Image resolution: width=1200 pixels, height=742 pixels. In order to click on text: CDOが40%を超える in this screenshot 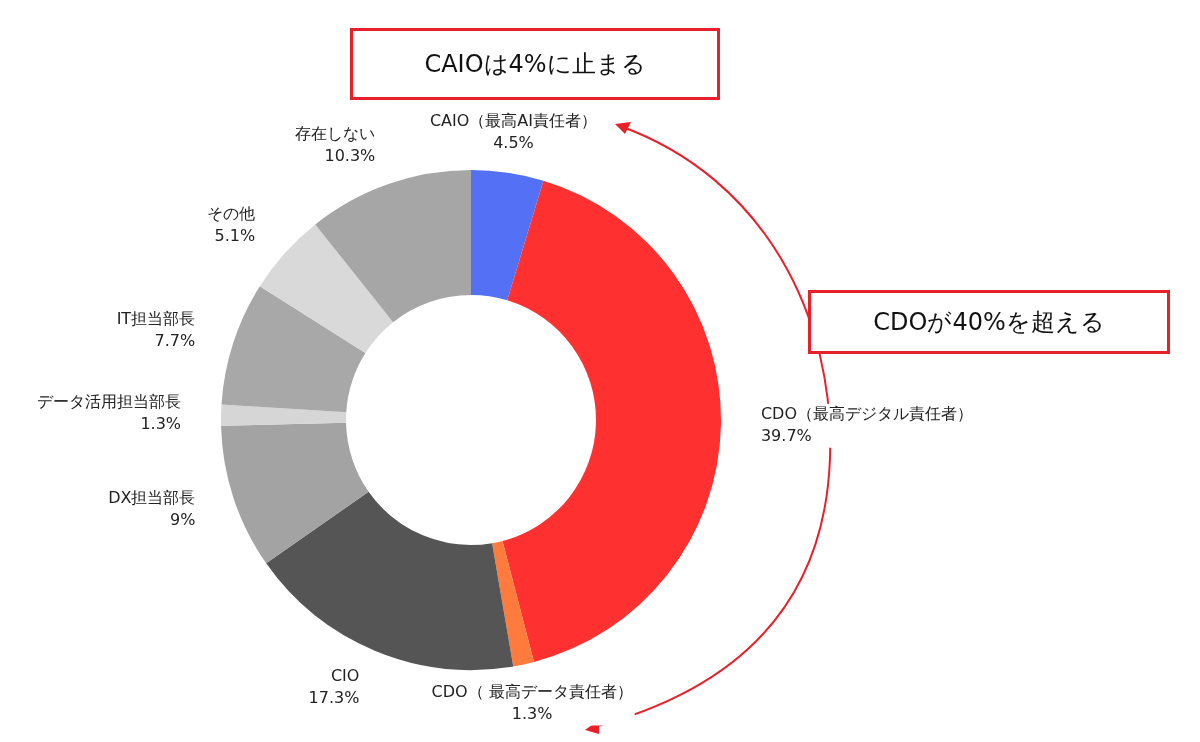, I will do `click(989, 322)`.